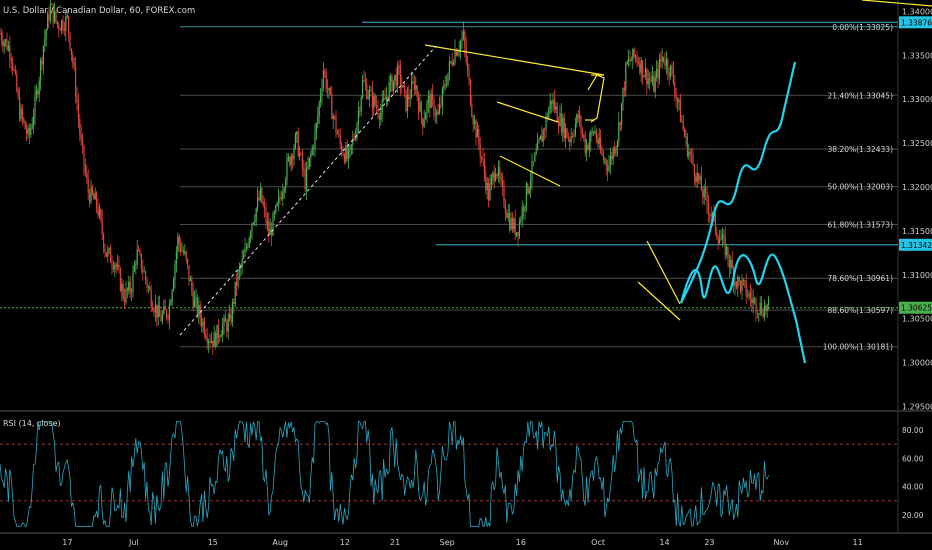 The image size is (932, 550). Describe the element at coordinates (861, 149) in the screenshot. I see `fib-level-label: 38.20%(1.32433)` at that location.